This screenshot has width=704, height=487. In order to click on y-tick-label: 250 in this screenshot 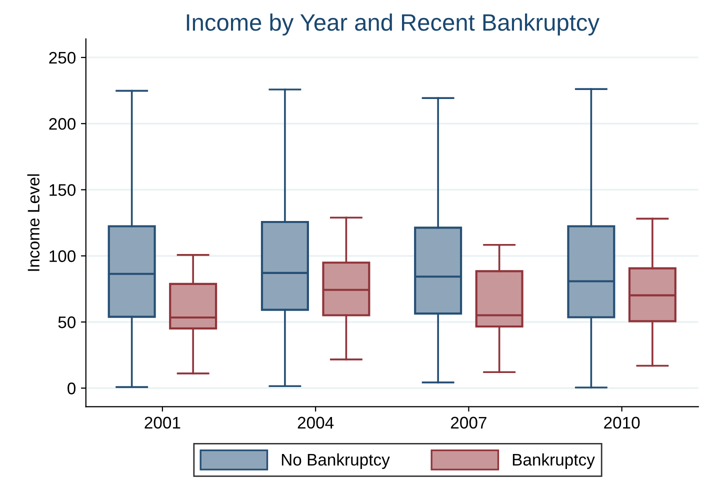, I will do `click(62, 58)`.